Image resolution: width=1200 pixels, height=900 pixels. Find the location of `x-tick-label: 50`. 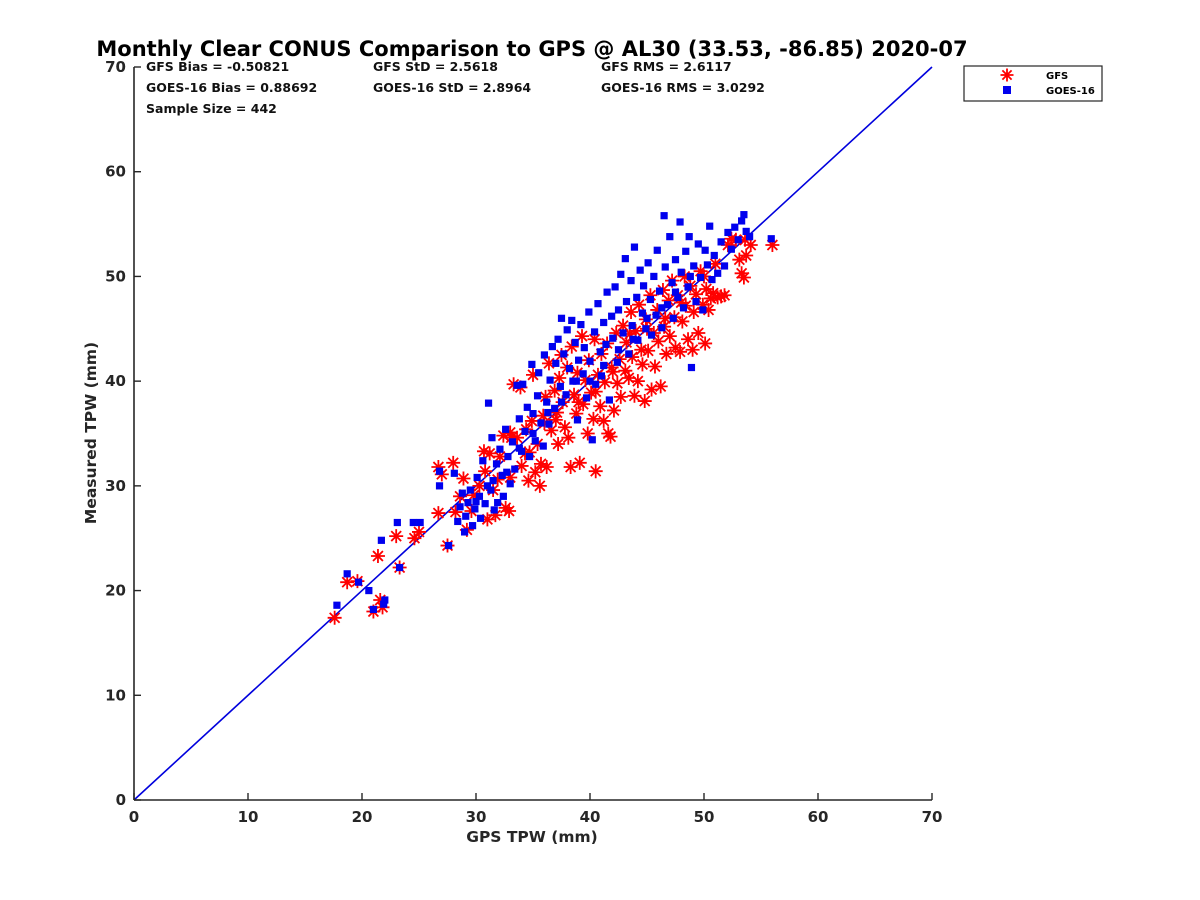

x-tick-label: 50 is located at coordinates (704, 817).